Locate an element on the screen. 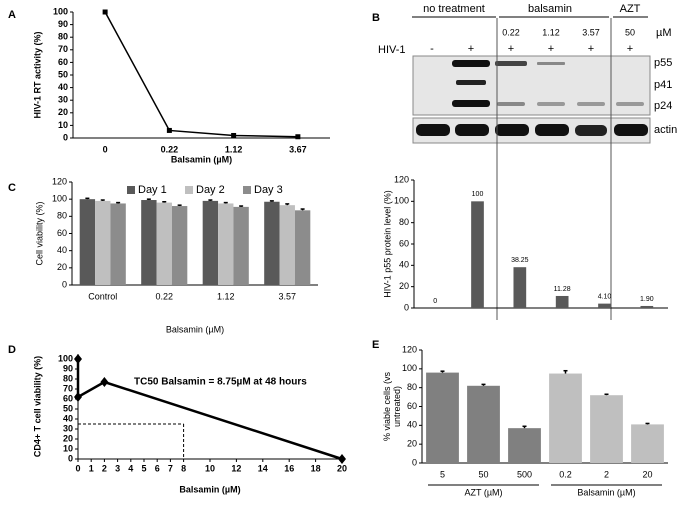 This screenshot has width=686, height=506. row-label: HIV-1 is located at coordinates (392, 50).